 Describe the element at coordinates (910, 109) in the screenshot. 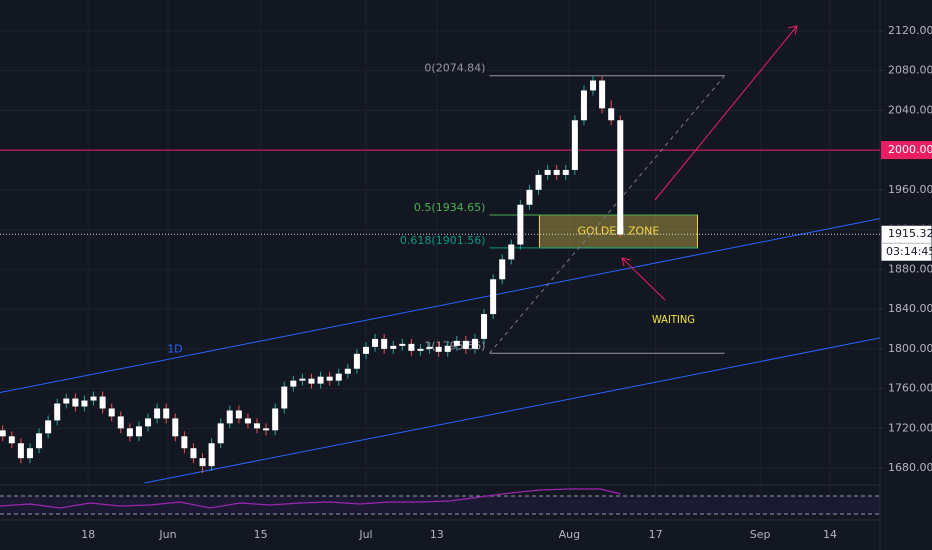

I see `y-tick-label: 2040.00` at that location.